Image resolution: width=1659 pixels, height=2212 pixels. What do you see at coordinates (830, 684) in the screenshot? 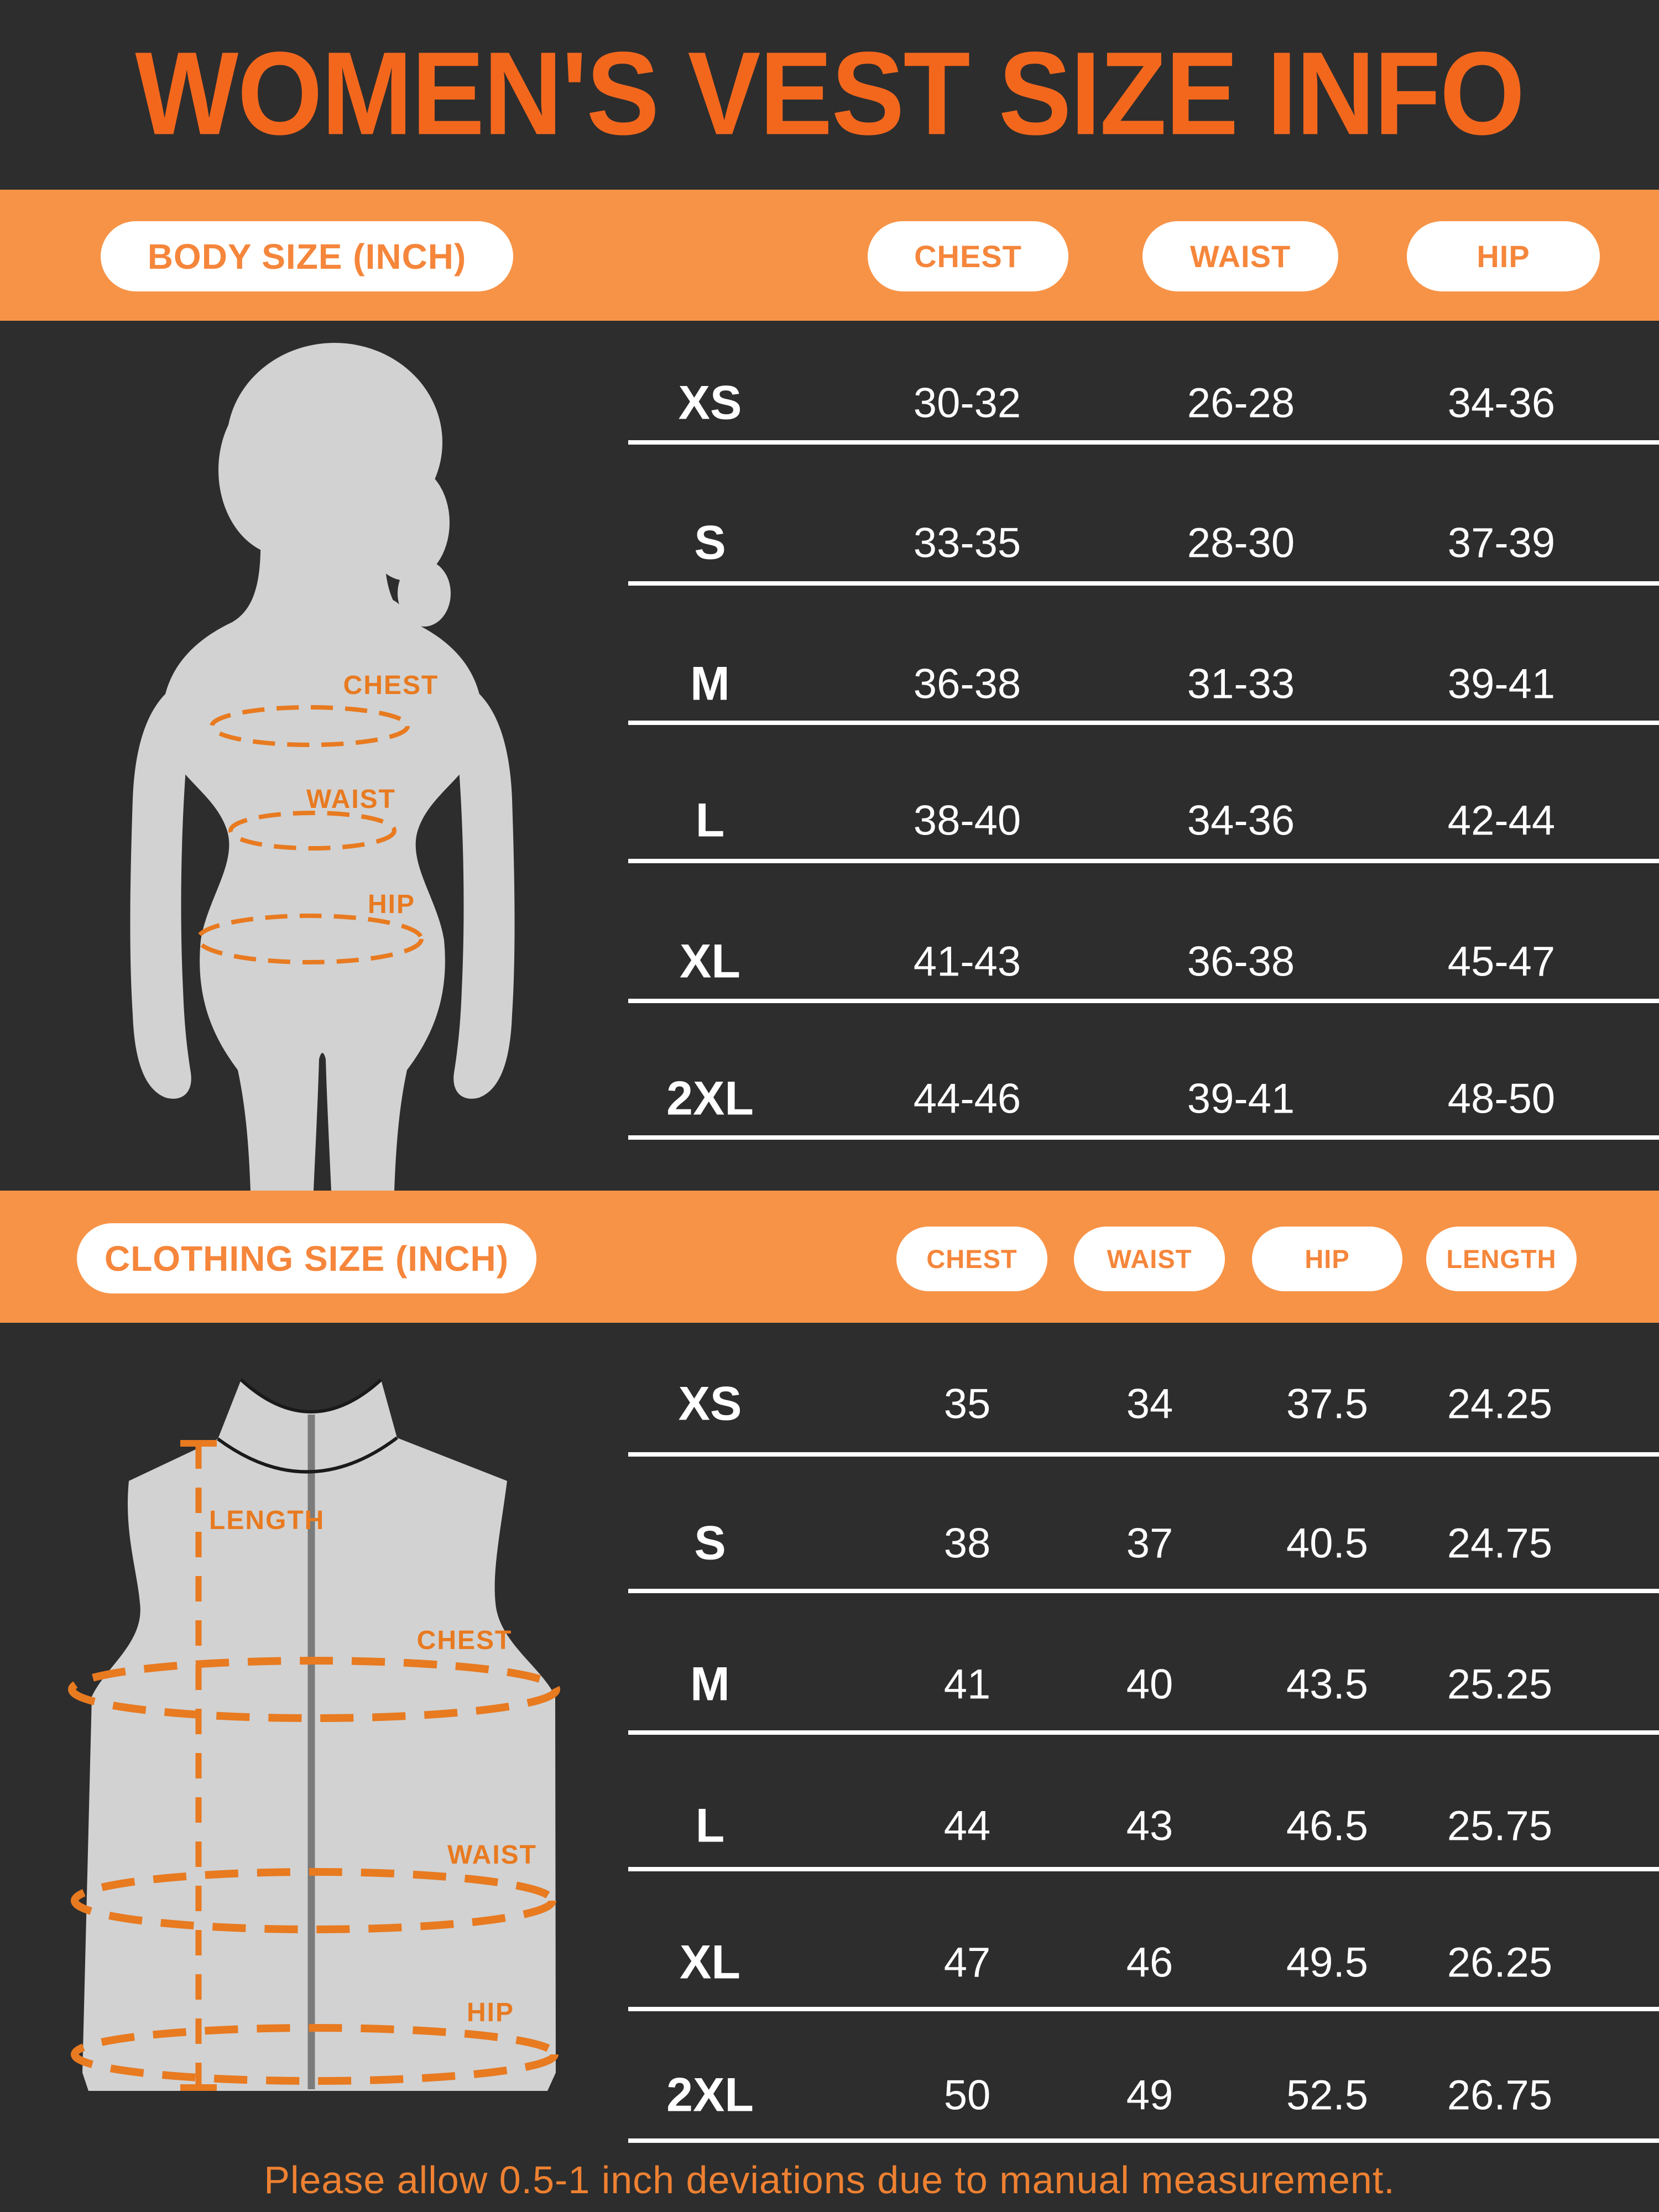
I see `body-table-row-m: M 36-38 31-33 39-41` at bounding box center [830, 684].